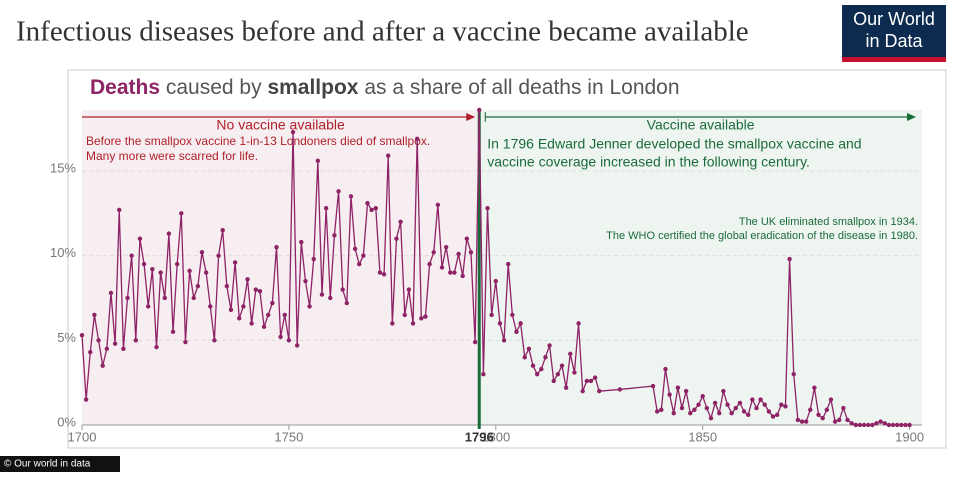 The image size is (962, 477). What do you see at coordinates (66, 421) in the screenshot?
I see `y-tick-label: 0%` at bounding box center [66, 421].